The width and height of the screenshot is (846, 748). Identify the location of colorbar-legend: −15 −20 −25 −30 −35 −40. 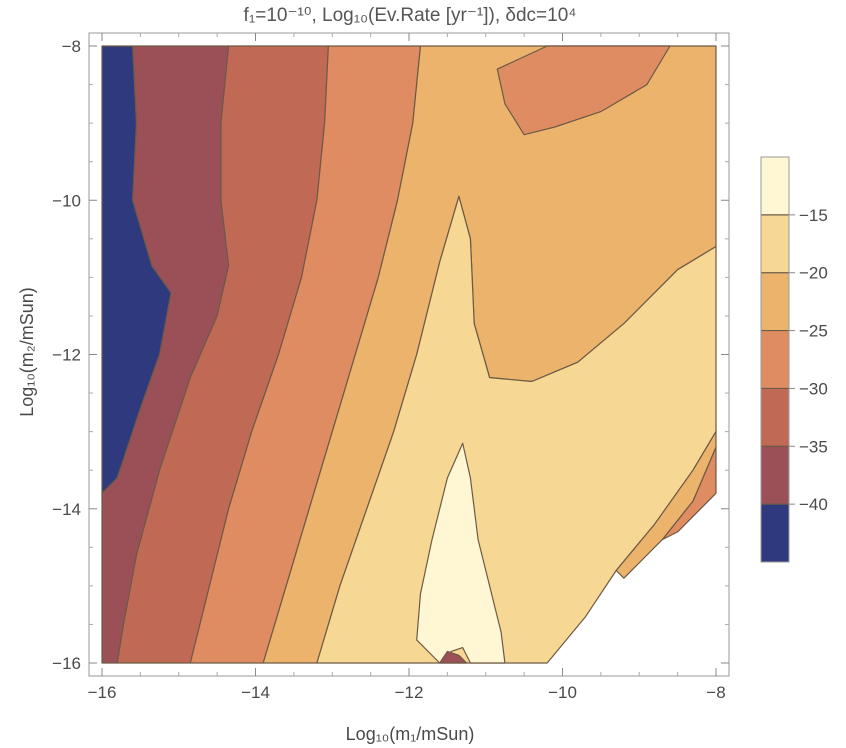
(794, 359).